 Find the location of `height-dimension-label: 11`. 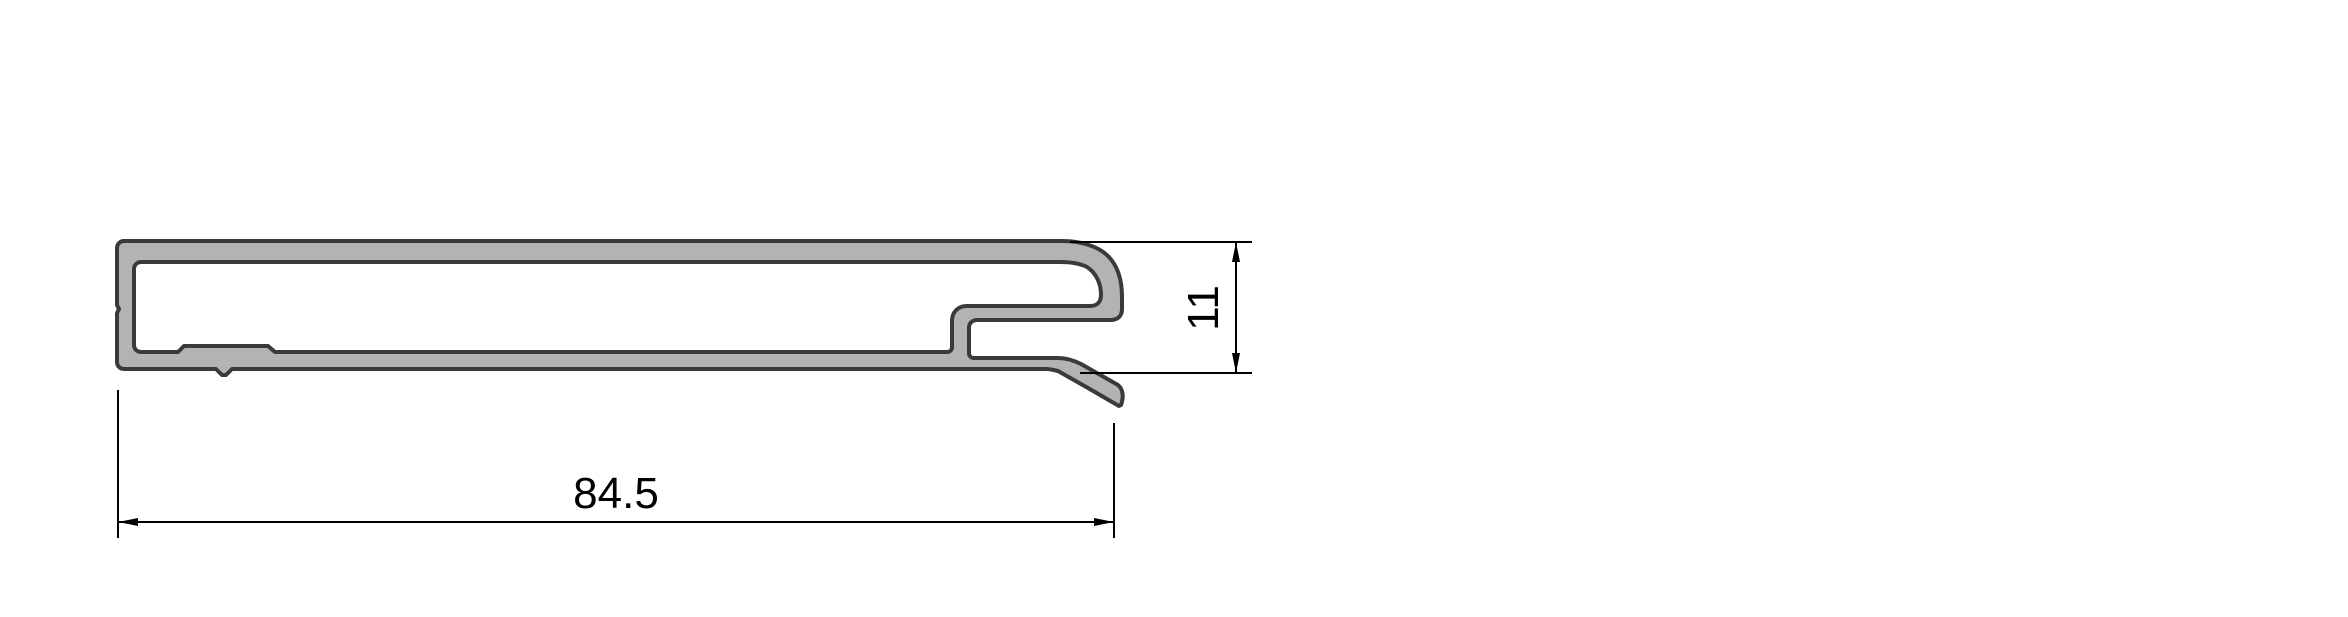

height-dimension-label: 11 is located at coordinates (1203, 308).